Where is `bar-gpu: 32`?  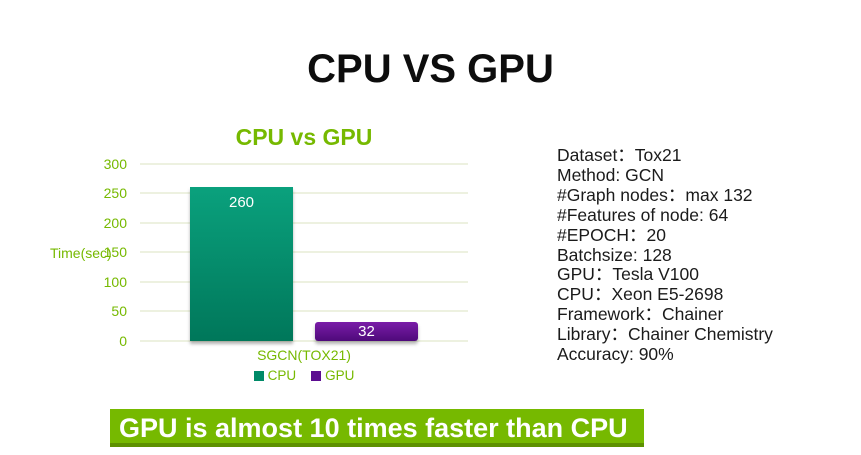
bar-gpu: 32 is located at coordinates (366, 331).